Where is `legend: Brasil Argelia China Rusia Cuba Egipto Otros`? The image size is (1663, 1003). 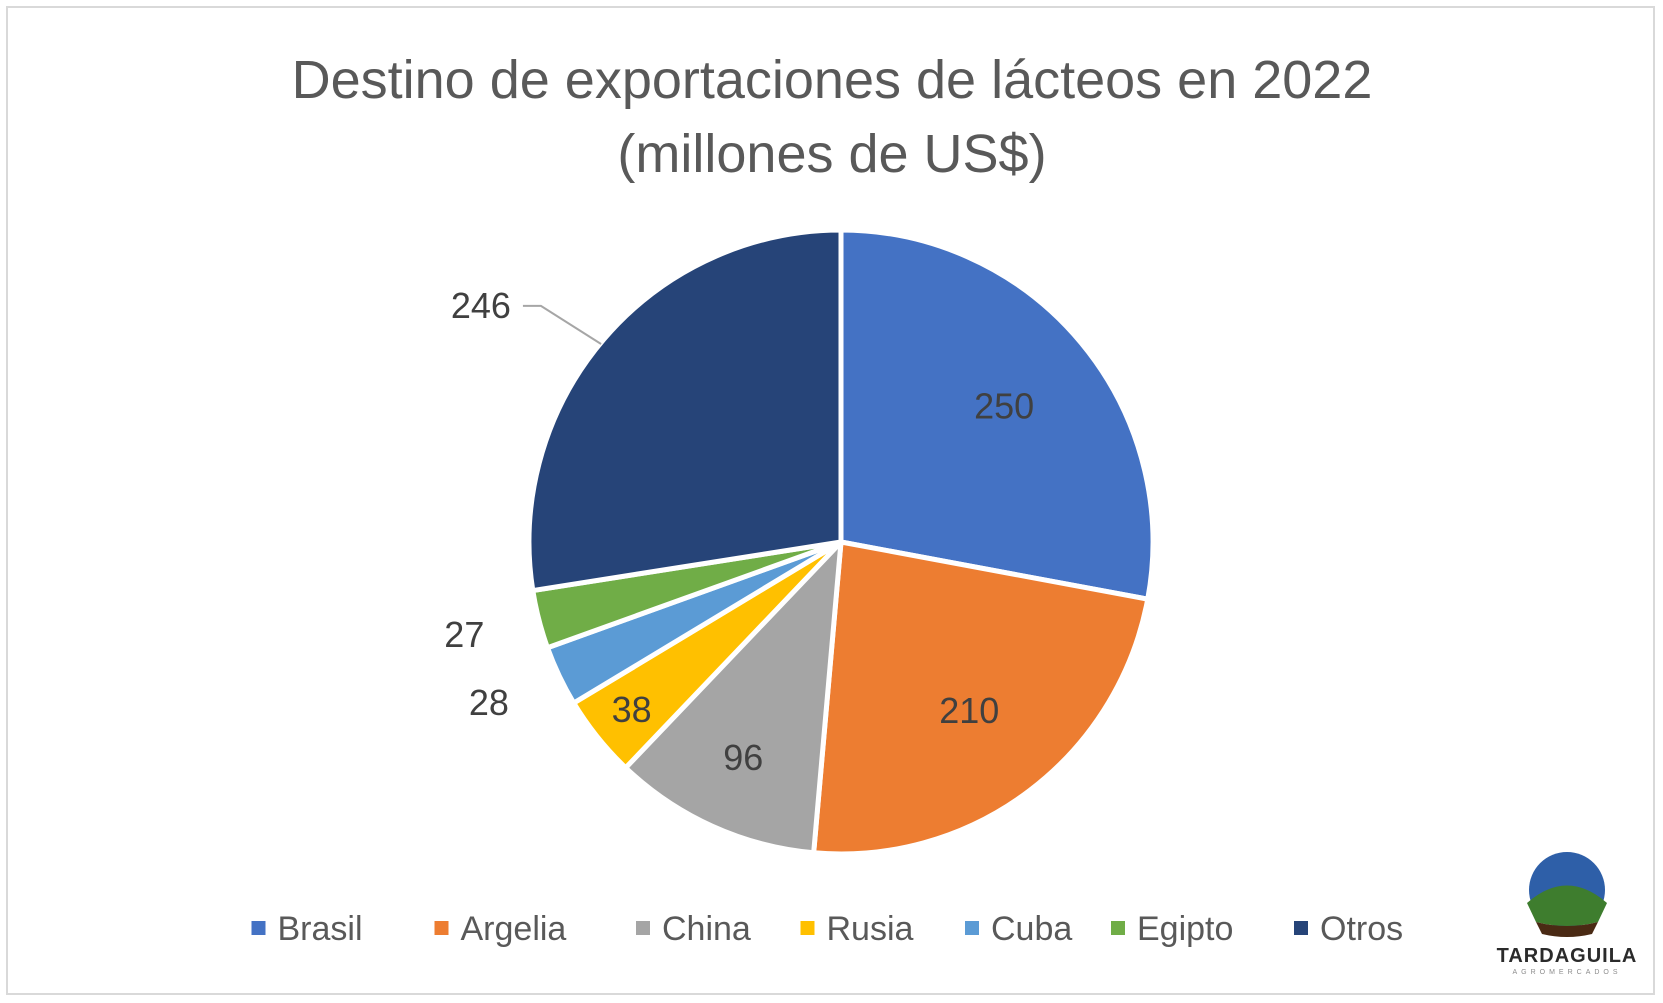 legend: Brasil Argelia China Rusia Cuba Egipto Otros is located at coordinates (827, 929).